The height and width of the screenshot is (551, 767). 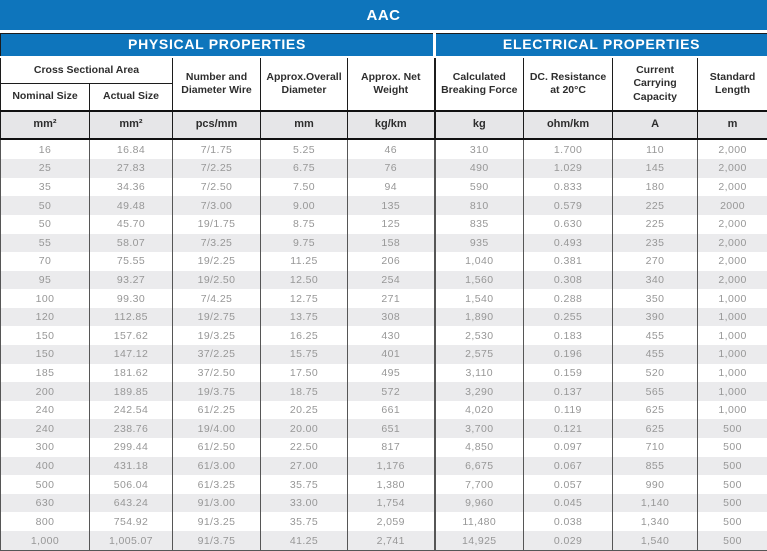 I want to click on table-cell: 14,925, so click(x=479, y=541).